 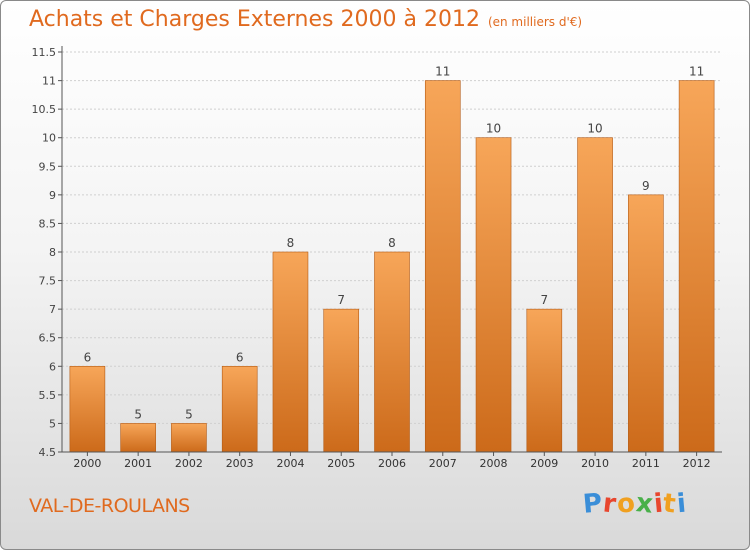 What do you see at coordinates (138, 414) in the screenshot?
I see `data-label-2001: 5` at bounding box center [138, 414].